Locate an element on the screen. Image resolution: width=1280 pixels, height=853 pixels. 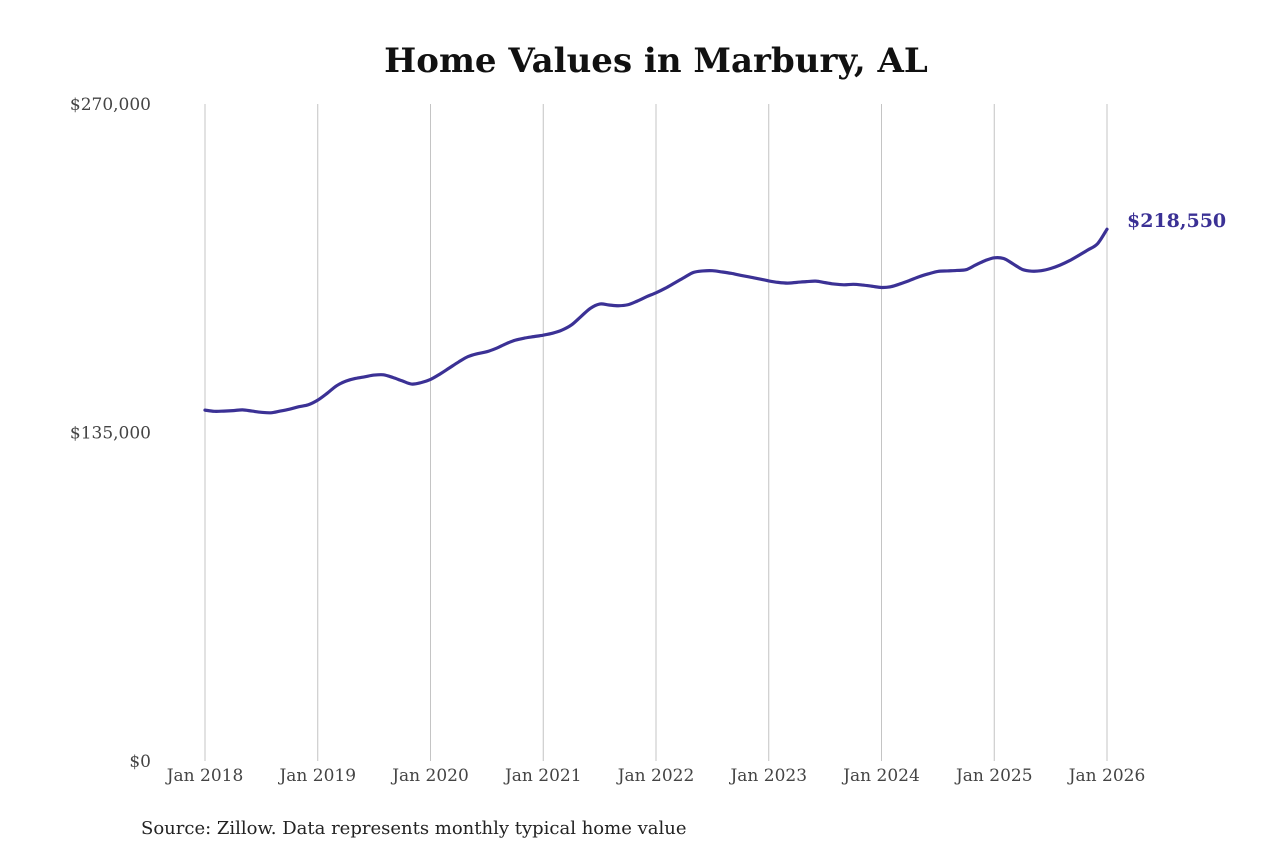
x-tick-label-4: Jan 2022 is located at coordinates (655, 776).